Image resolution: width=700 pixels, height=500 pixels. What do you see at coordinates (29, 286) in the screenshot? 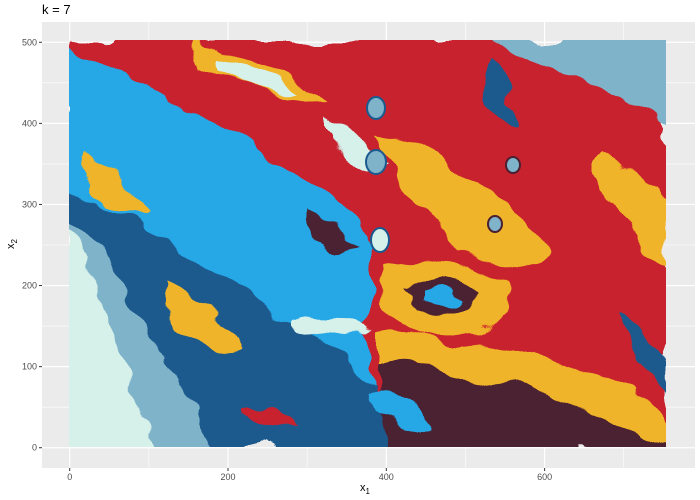
I see `y-tick-label: 200` at bounding box center [29, 286].